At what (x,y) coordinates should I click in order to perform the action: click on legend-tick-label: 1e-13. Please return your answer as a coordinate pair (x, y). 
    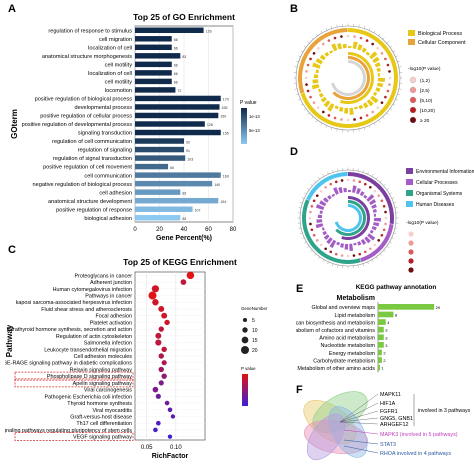
    Looking at the image, I should click on (254, 116).